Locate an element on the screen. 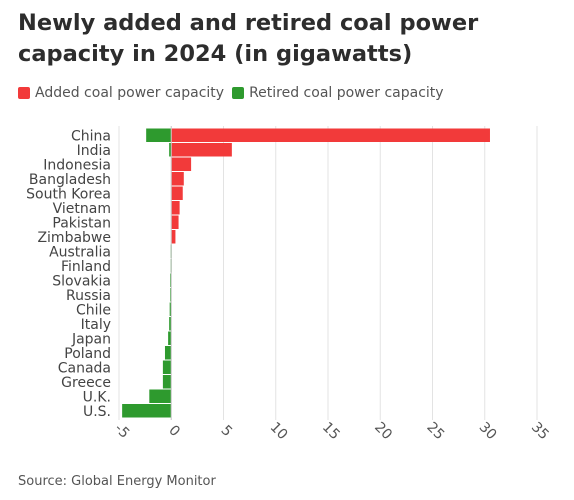 The height and width of the screenshot is (500, 574). x-tick-label: 10 is located at coordinates (279, 431).